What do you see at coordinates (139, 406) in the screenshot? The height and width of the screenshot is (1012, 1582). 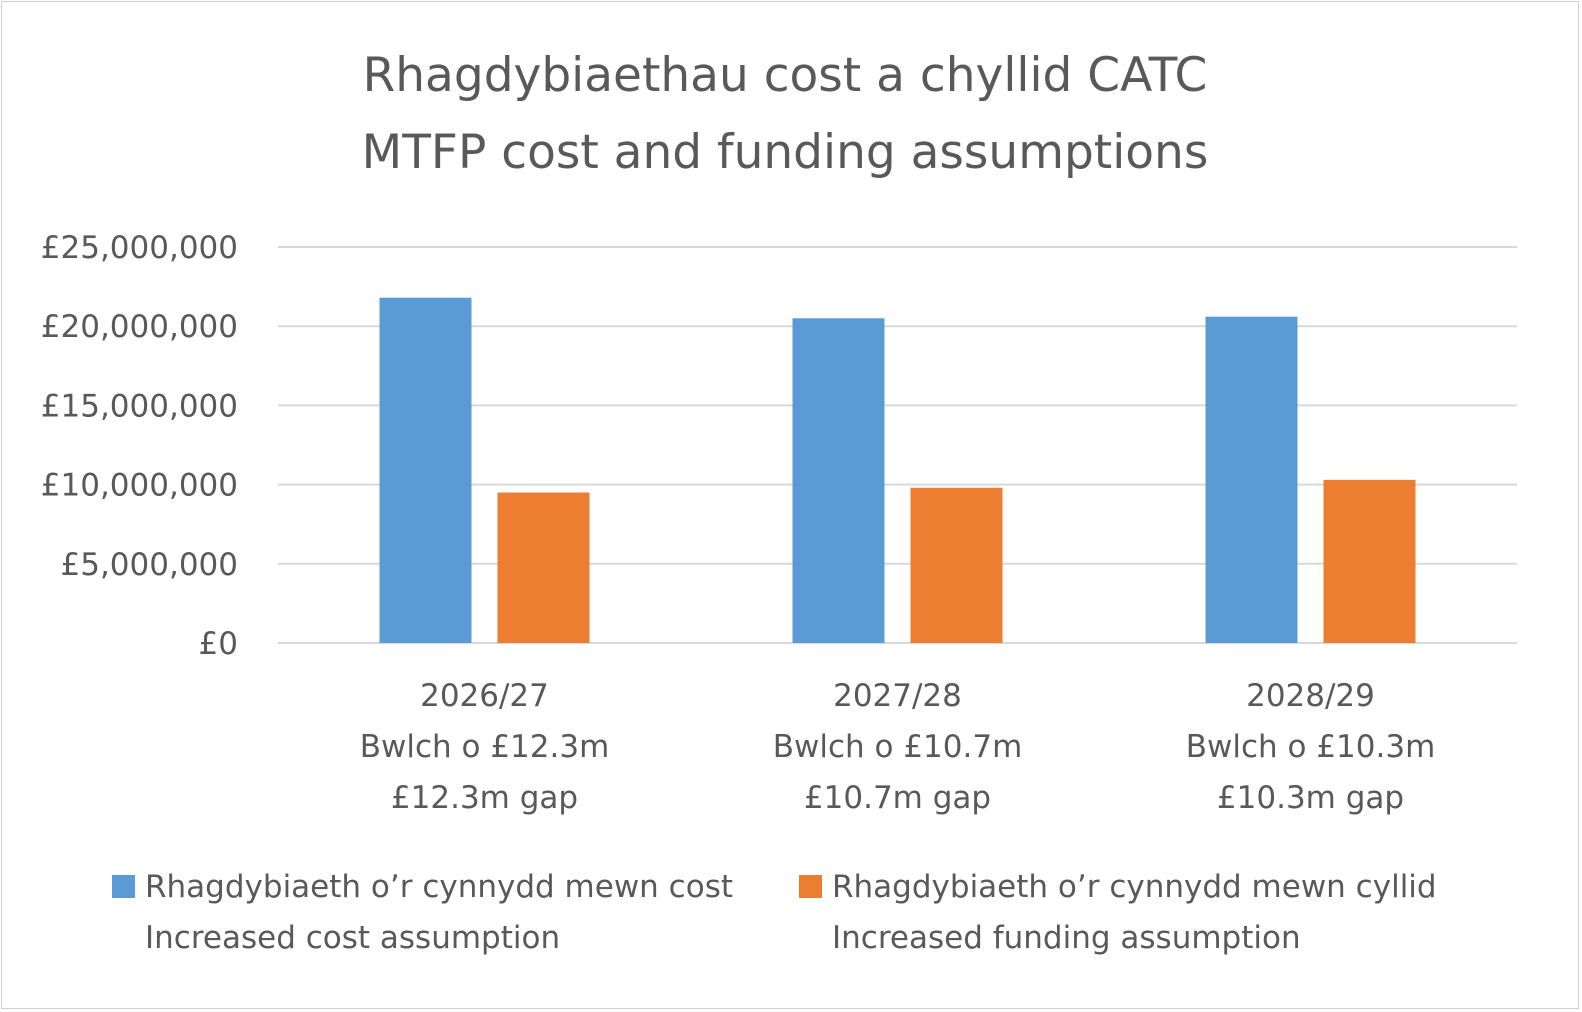 I see `y-tick-label: £15,000,000` at bounding box center [139, 406].